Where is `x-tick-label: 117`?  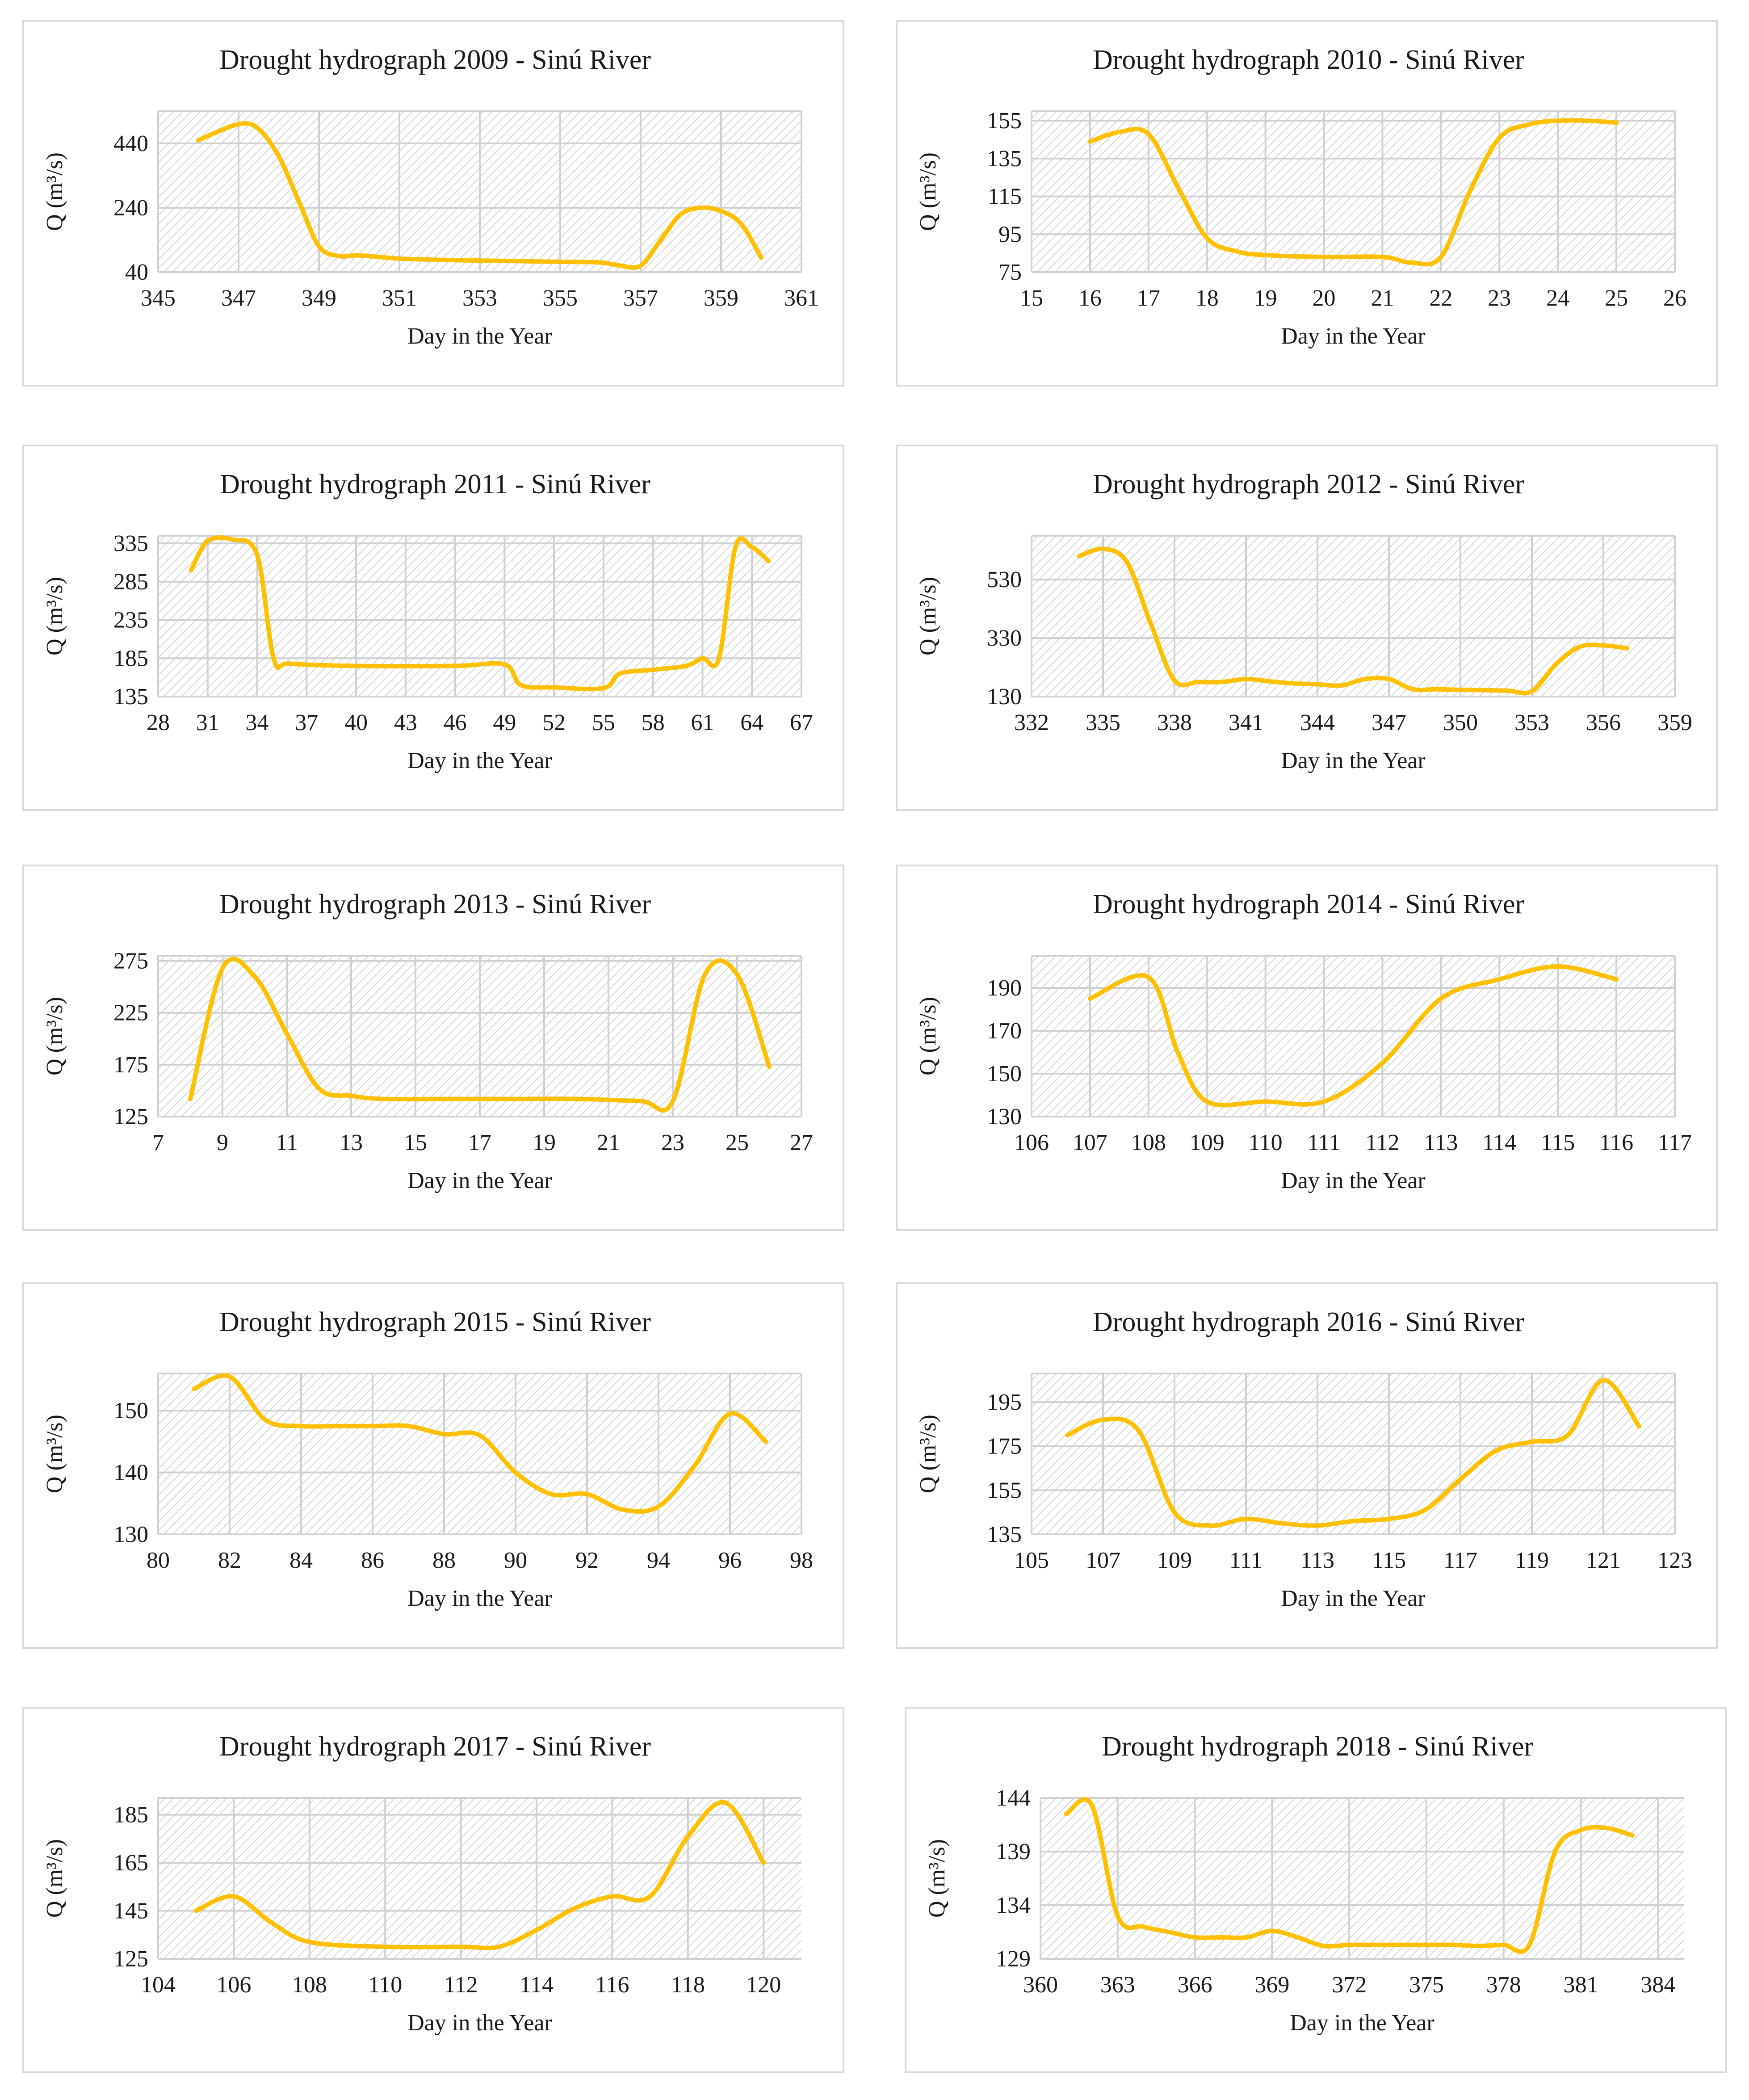 x-tick-label: 117 is located at coordinates (1460, 1560).